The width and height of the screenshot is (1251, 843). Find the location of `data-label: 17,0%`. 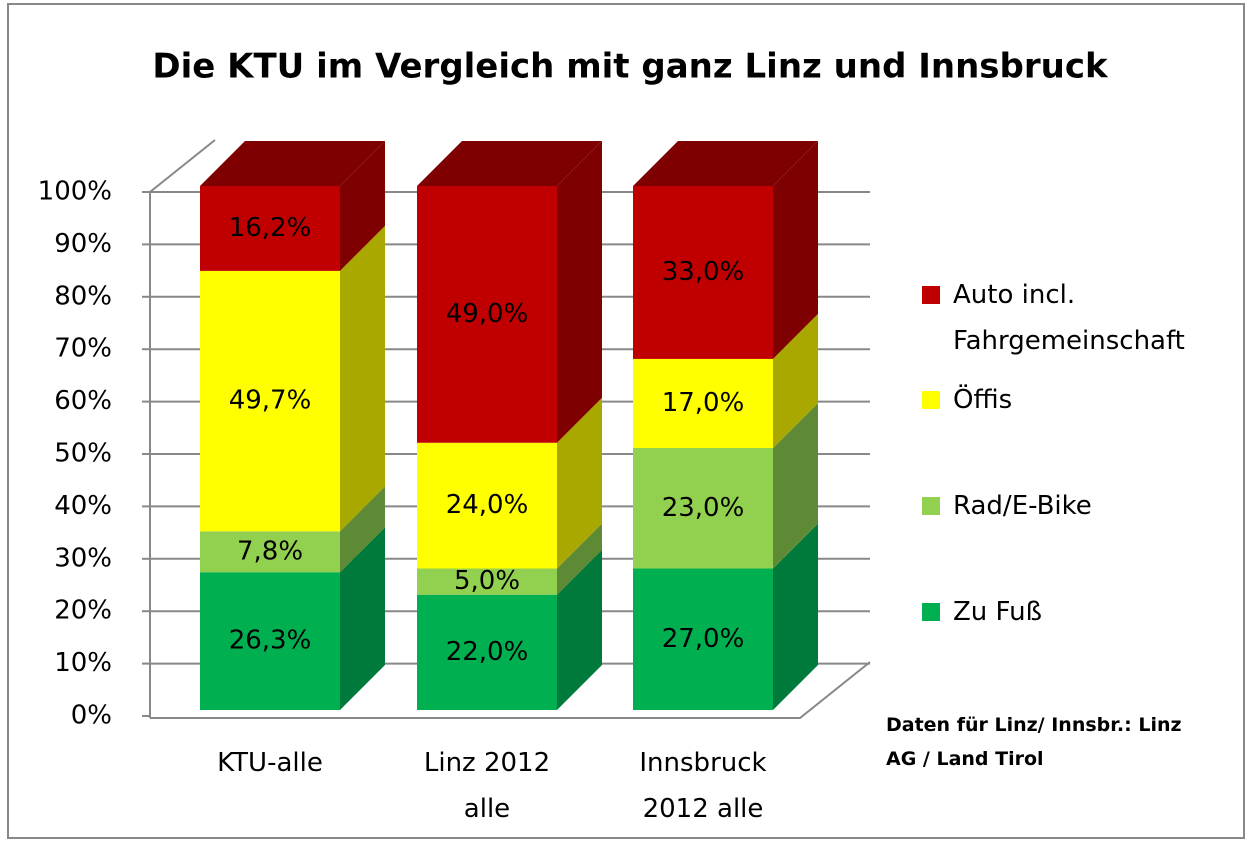

data-label: 17,0% is located at coordinates (703, 403).